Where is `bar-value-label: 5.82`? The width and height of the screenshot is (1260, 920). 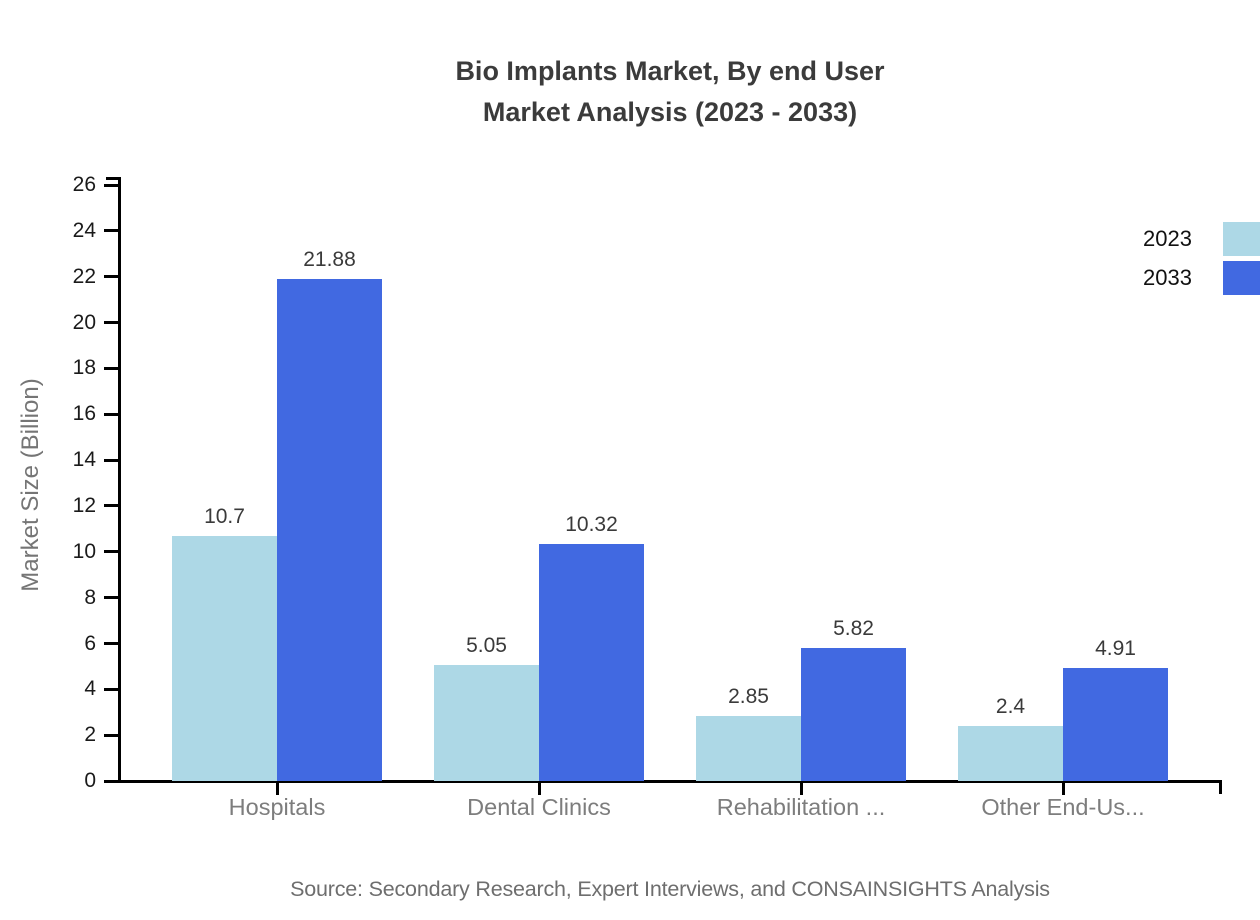 bar-value-label: 5.82 is located at coordinates (853, 628).